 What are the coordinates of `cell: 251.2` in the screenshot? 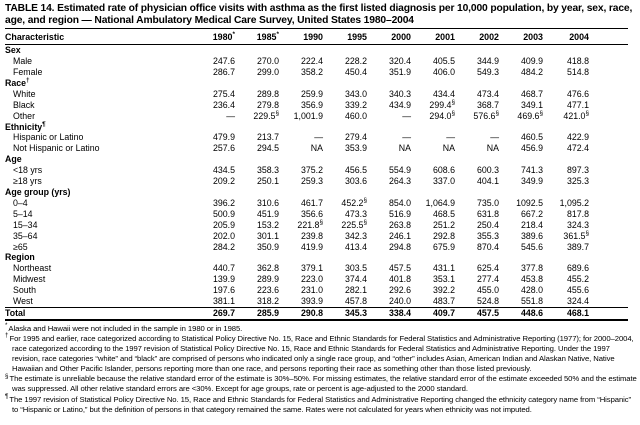 It's located at (443, 224).